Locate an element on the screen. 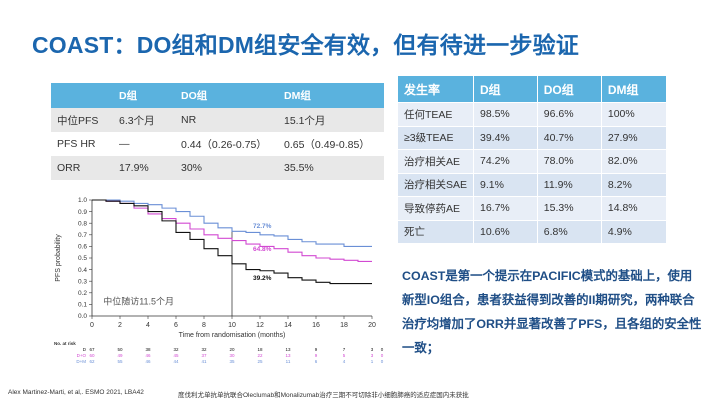 This screenshot has height=405, width=720. risk-value: 13 is located at coordinates (288, 355).